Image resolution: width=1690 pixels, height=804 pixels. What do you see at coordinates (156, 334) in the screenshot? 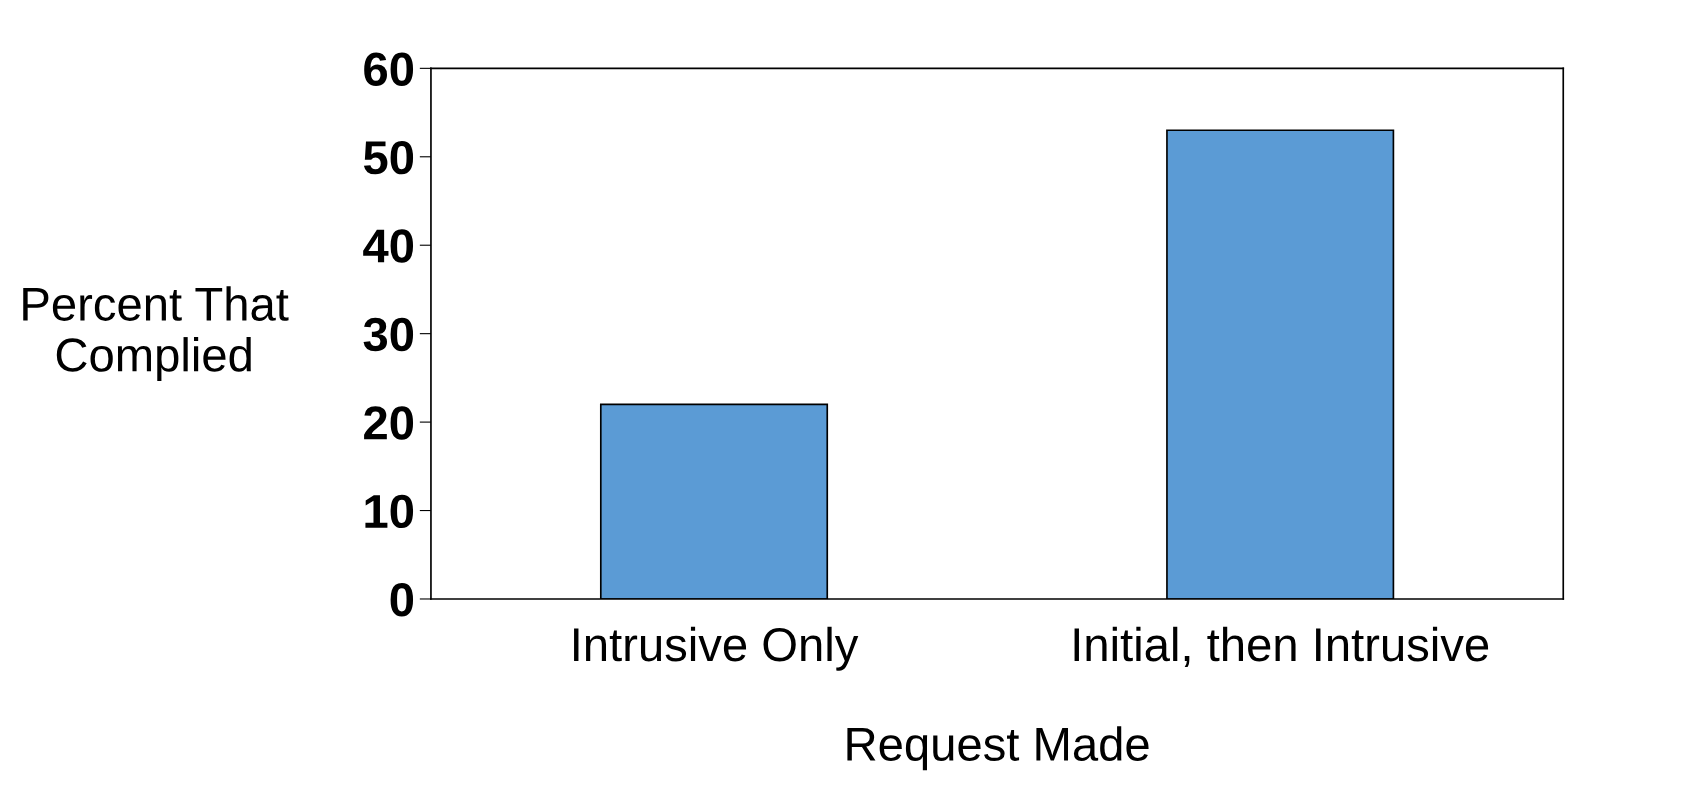
I see `y-axis-title: Percent That Complied` at bounding box center [156, 334].